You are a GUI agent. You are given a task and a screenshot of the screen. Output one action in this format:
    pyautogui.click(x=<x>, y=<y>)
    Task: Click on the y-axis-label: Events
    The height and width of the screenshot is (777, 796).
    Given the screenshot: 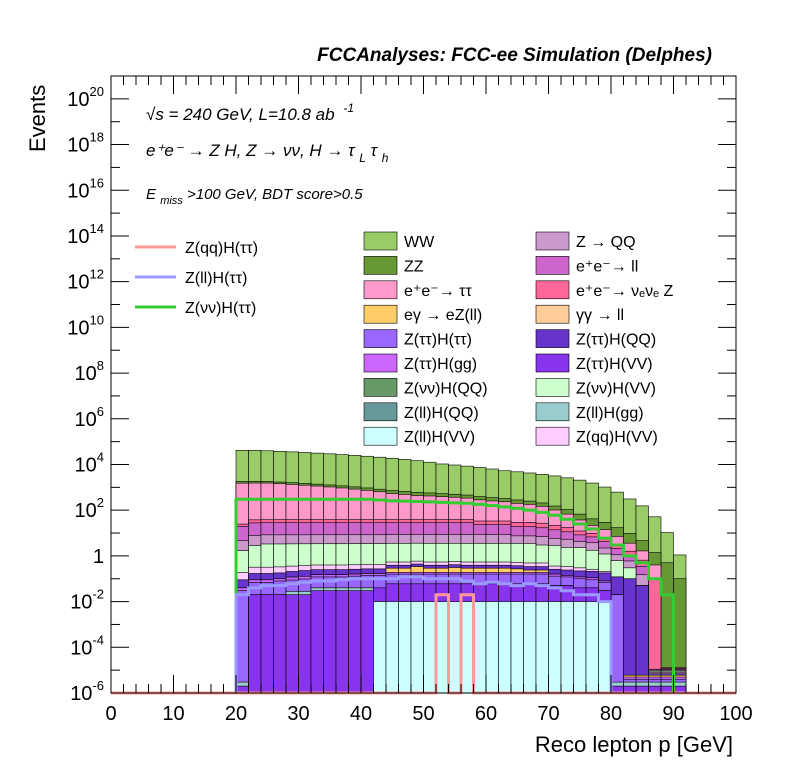 What is the action you would take?
    pyautogui.click(x=37, y=118)
    